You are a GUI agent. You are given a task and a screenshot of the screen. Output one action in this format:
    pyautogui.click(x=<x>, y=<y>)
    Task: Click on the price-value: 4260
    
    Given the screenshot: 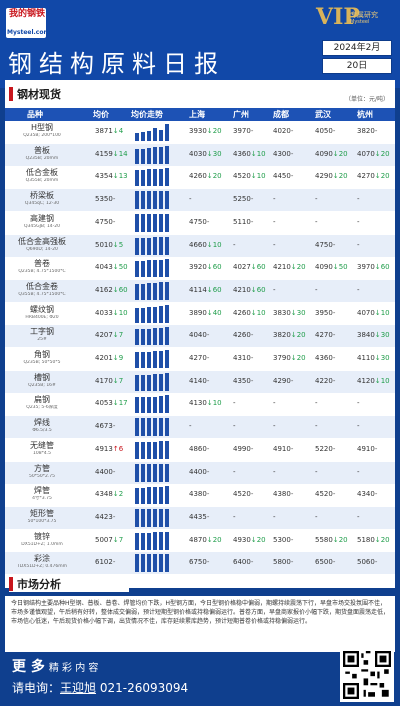 What is the action you would take?
    pyautogui.click(x=242, y=312)
    